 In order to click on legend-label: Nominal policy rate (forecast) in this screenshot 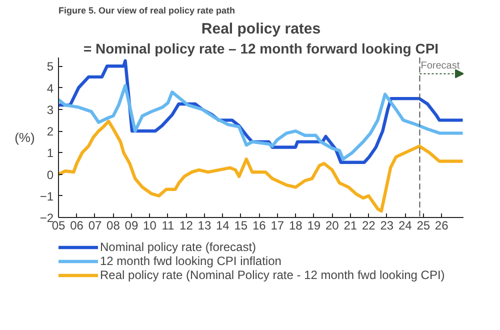, I will do `click(178, 247)`.